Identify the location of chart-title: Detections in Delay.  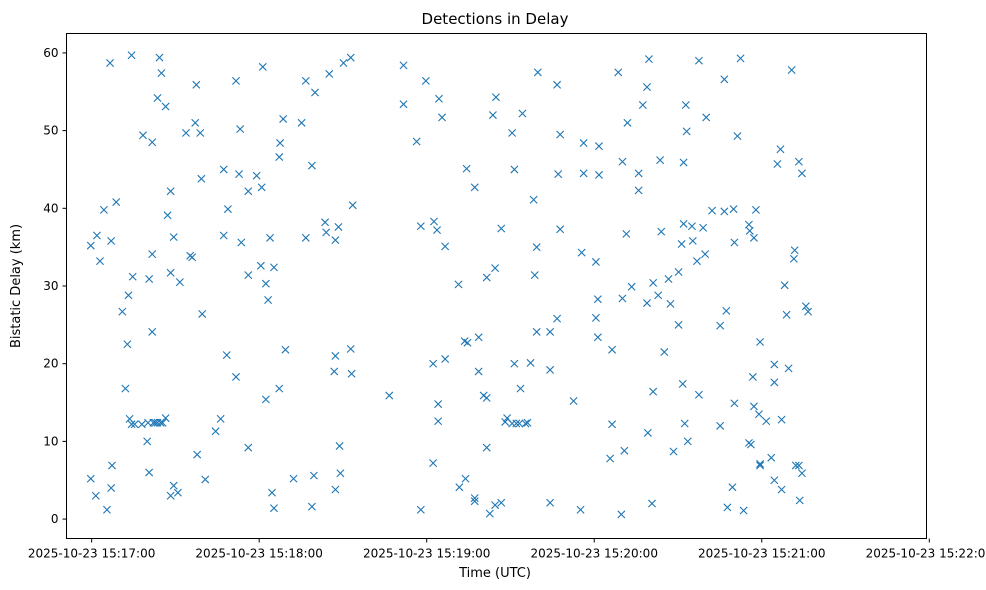
(495, 19).